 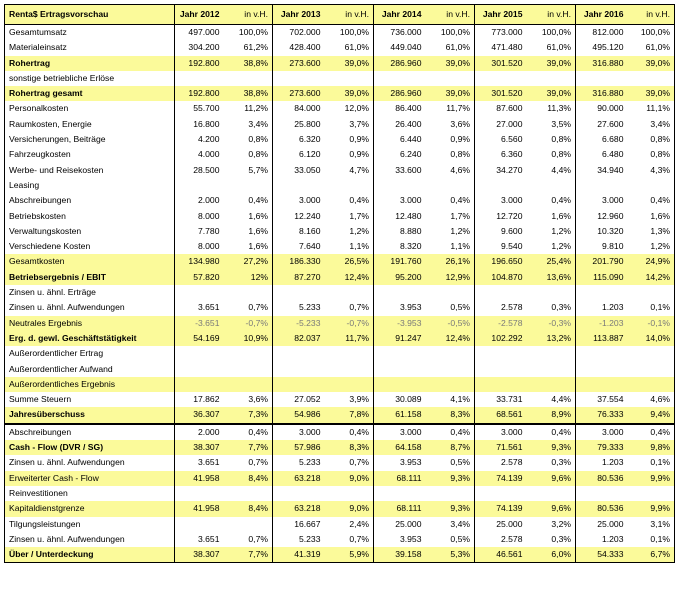 I want to click on table-row: Außerordentlicher Ertrag, so click(x=339, y=354).